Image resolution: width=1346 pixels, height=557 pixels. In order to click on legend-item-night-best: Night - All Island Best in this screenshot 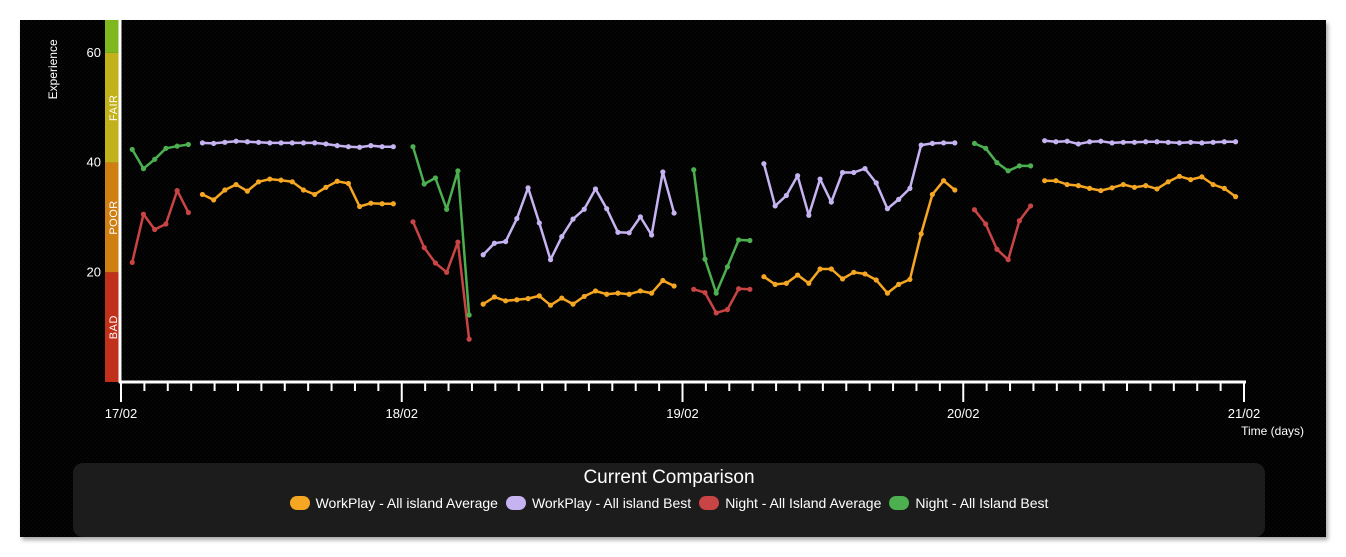, I will do `click(968, 503)`.